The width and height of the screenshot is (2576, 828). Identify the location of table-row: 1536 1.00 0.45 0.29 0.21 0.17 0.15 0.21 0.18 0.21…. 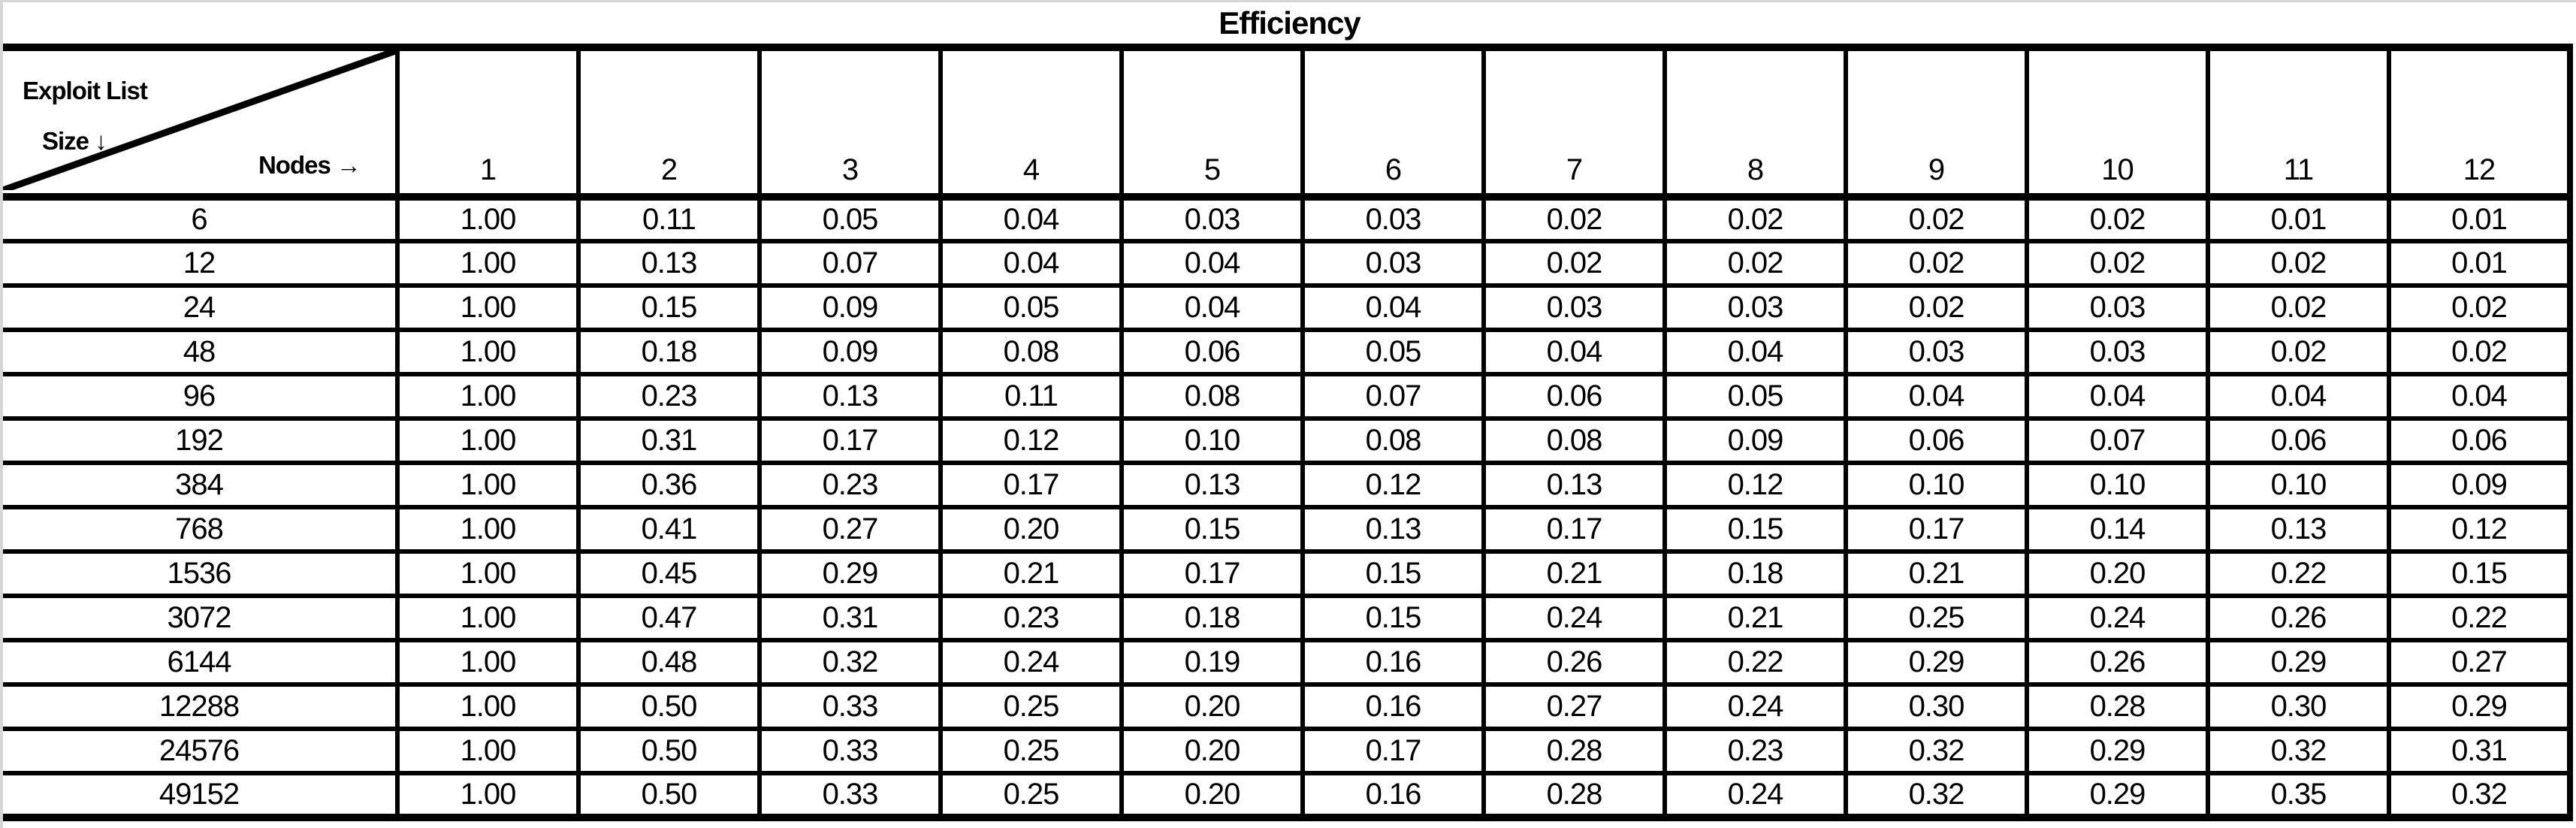
(1287, 573).